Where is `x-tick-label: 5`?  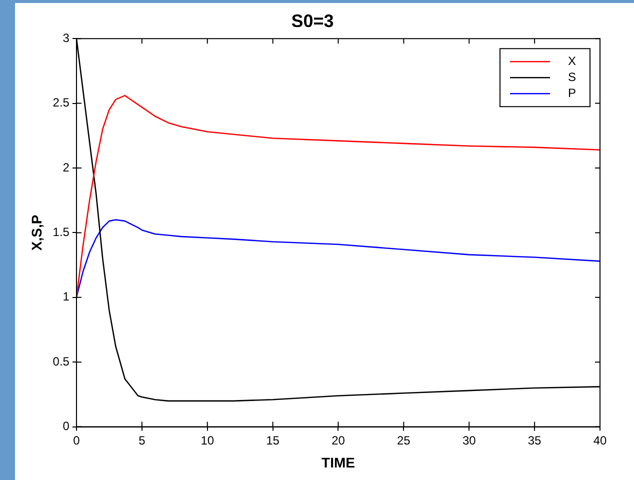 x-tick-label: 5 is located at coordinates (142, 440).